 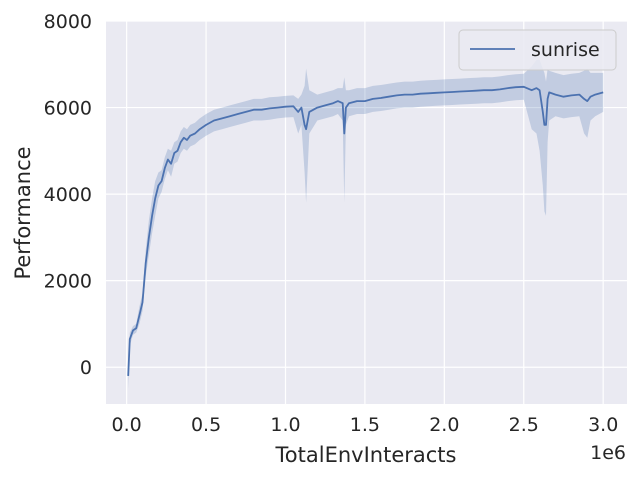 What do you see at coordinates (68, 109) in the screenshot?
I see `y-tick-label: 6000` at bounding box center [68, 109].